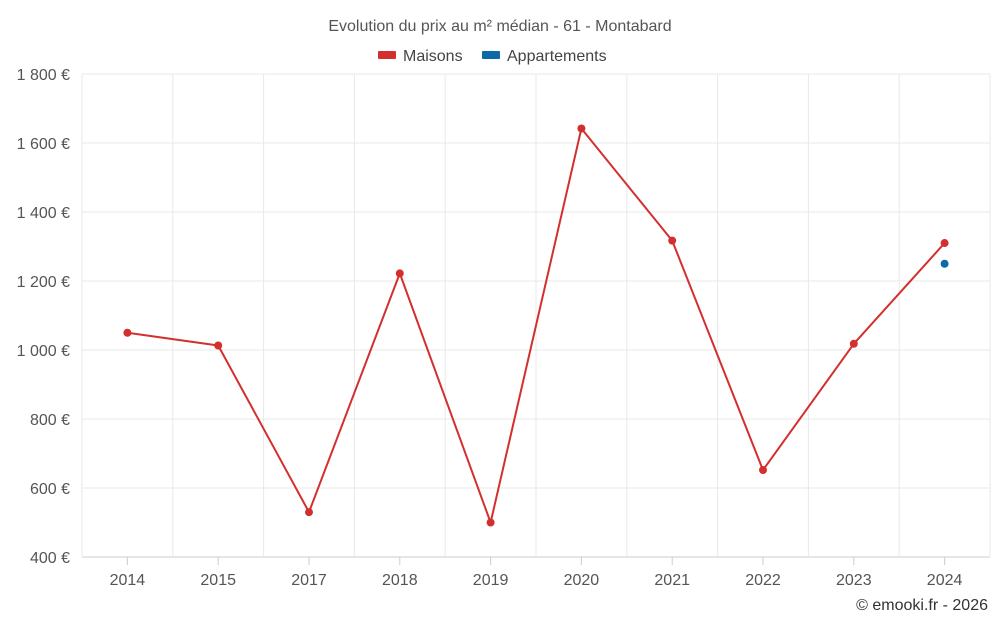 The image size is (1000, 625). Describe the element at coordinates (557, 56) in the screenshot. I see `legend-label-appartements: Appartements` at that location.